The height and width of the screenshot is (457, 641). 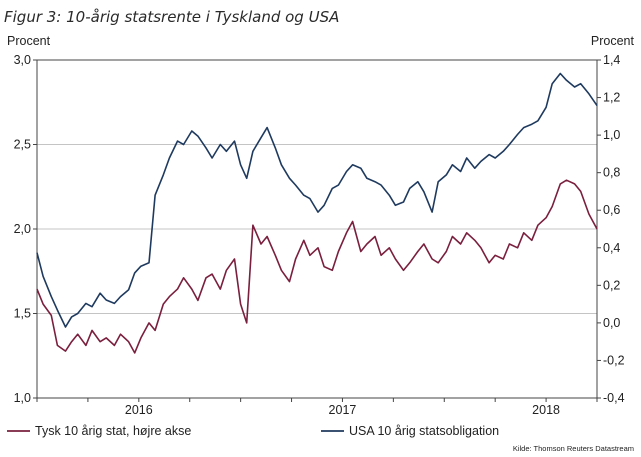 I want to click on left-axis: 1,0 1,5 2,0 2,5 3,0, so click(x=25, y=229).